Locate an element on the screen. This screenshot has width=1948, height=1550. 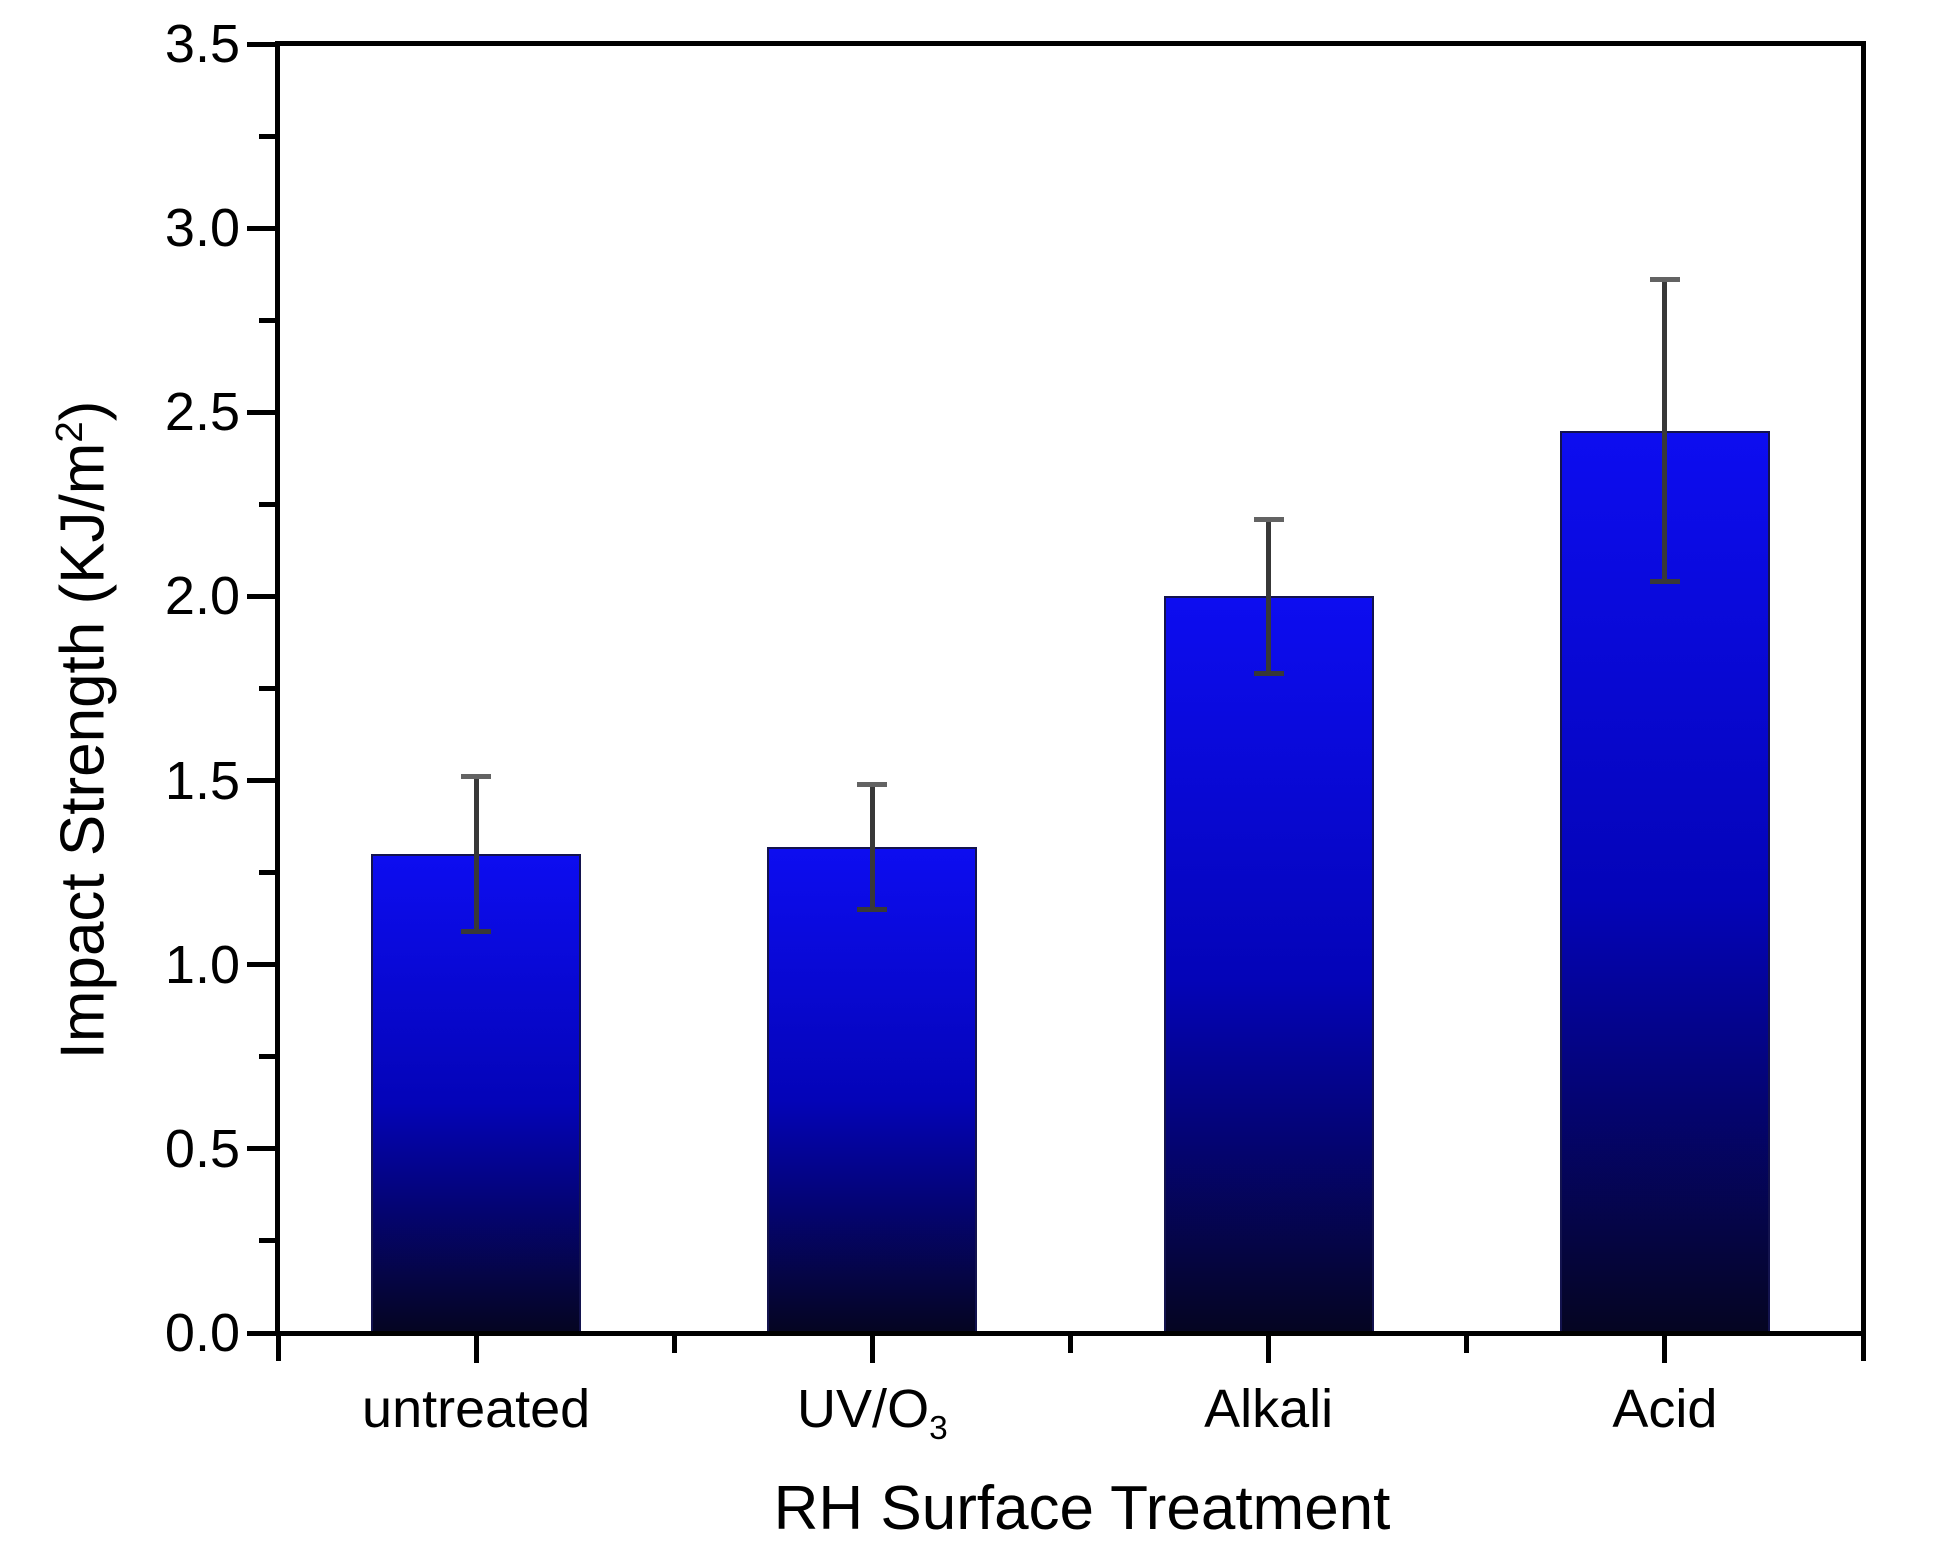
y-tick-label: 1.5 is located at coordinates (202, 780).